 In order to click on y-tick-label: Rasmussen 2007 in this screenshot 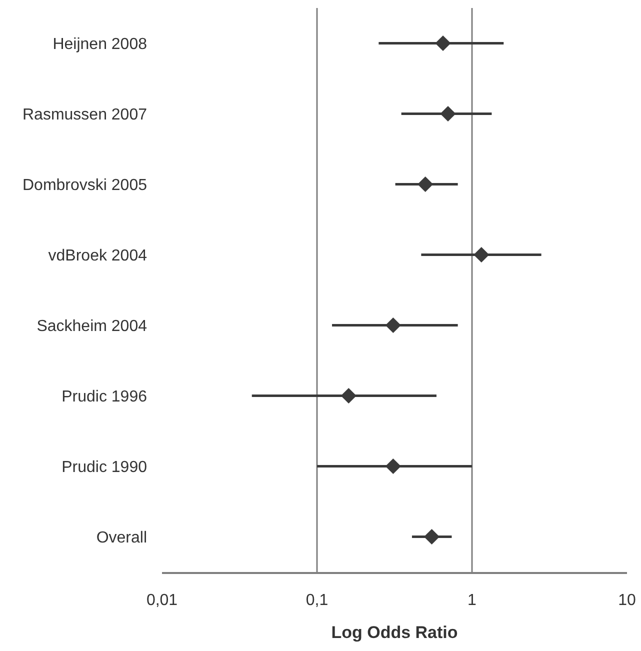, I will do `click(85, 115)`.